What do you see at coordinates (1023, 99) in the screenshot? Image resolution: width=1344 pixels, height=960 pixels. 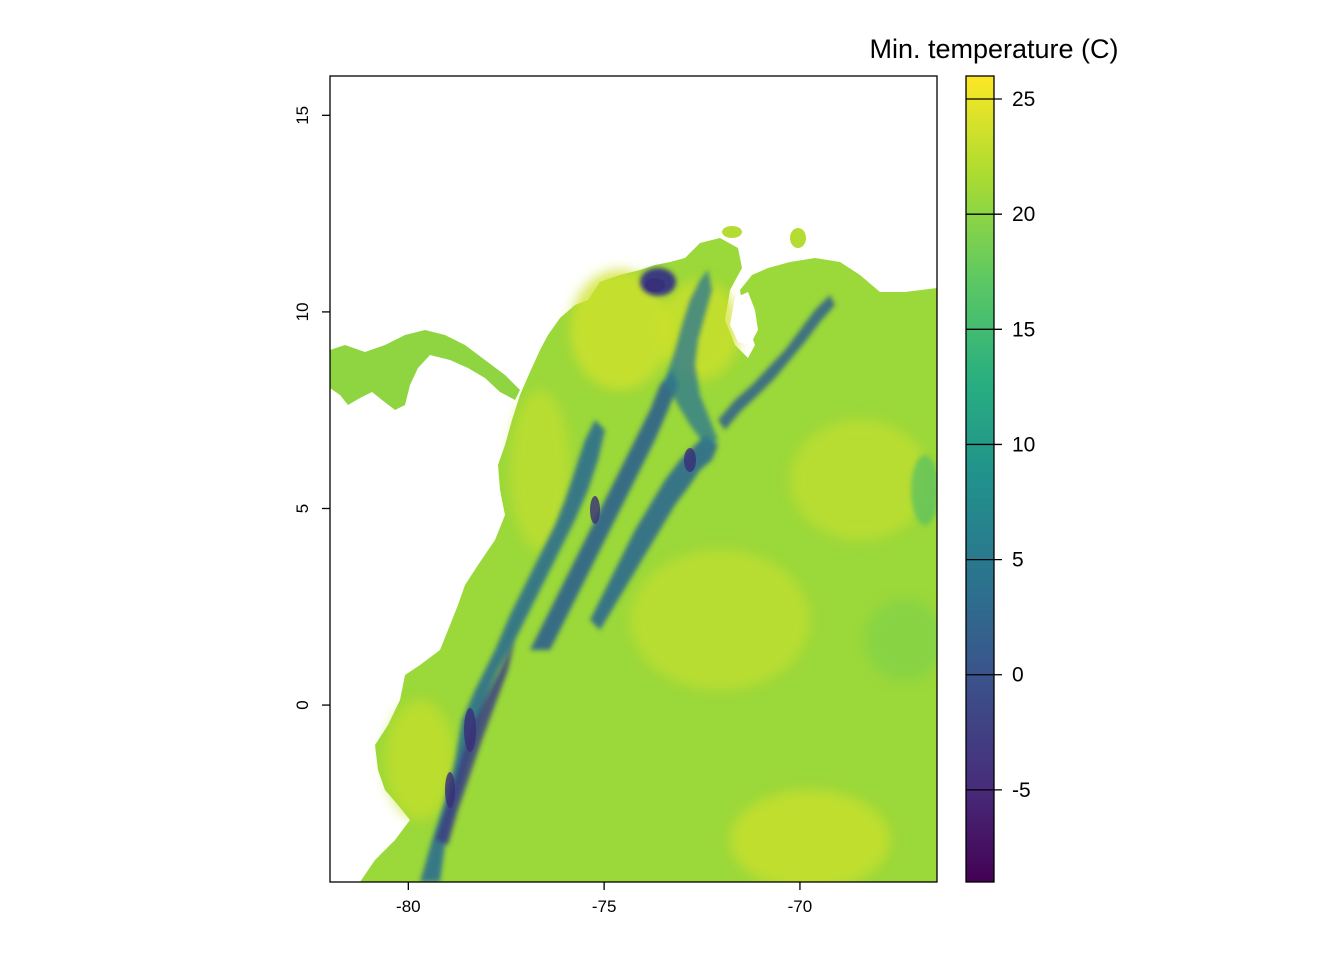 I see `legend-tick-label: 25` at bounding box center [1023, 99].